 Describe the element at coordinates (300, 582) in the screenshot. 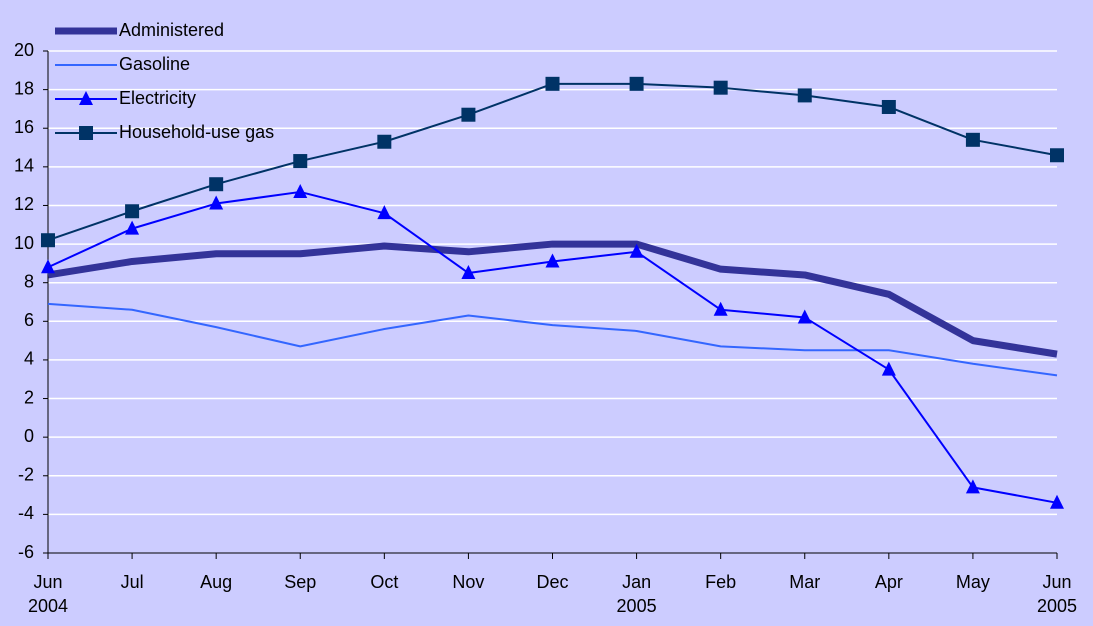

I see `x-tick-label: Sep` at that location.